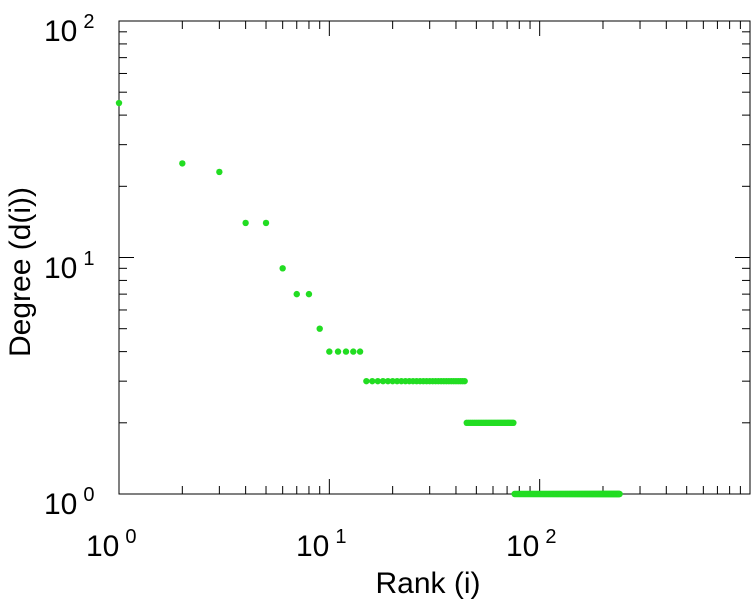 This screenshot has height=600, width=754. What do you see at coordinates (69, 29) in the screenshot?
I see `y-tick-label-2: 10 2` at bounding box center [69, 29].